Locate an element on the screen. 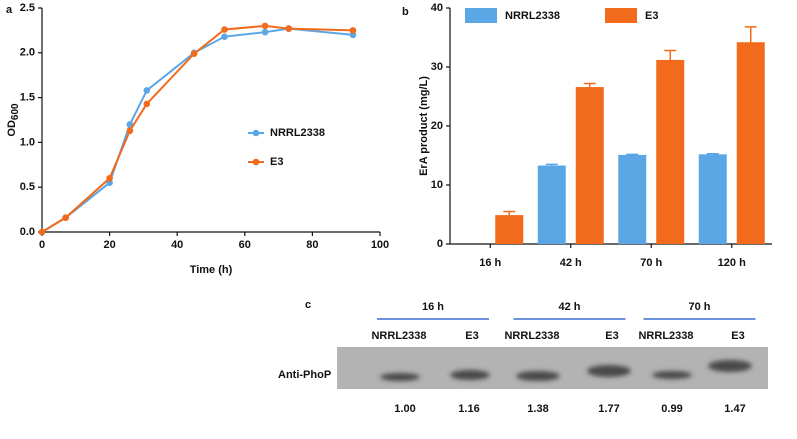 The height and width of the screenshot is (439, 797). y-tick-label: 0.5 is located at coordinates (27, 187).